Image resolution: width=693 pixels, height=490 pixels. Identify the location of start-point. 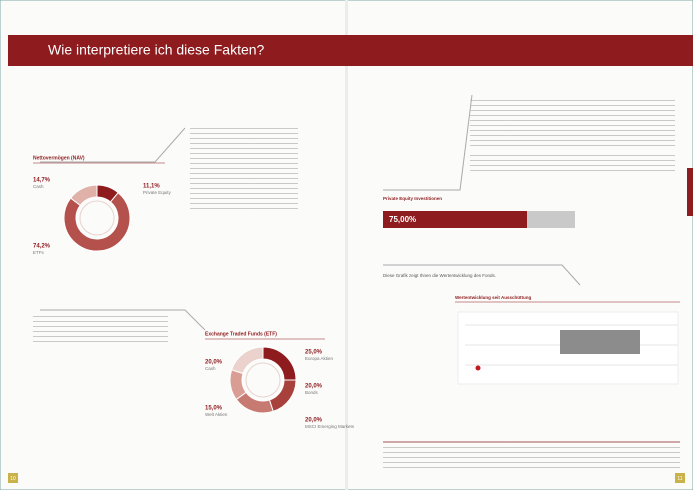
(478, 368).